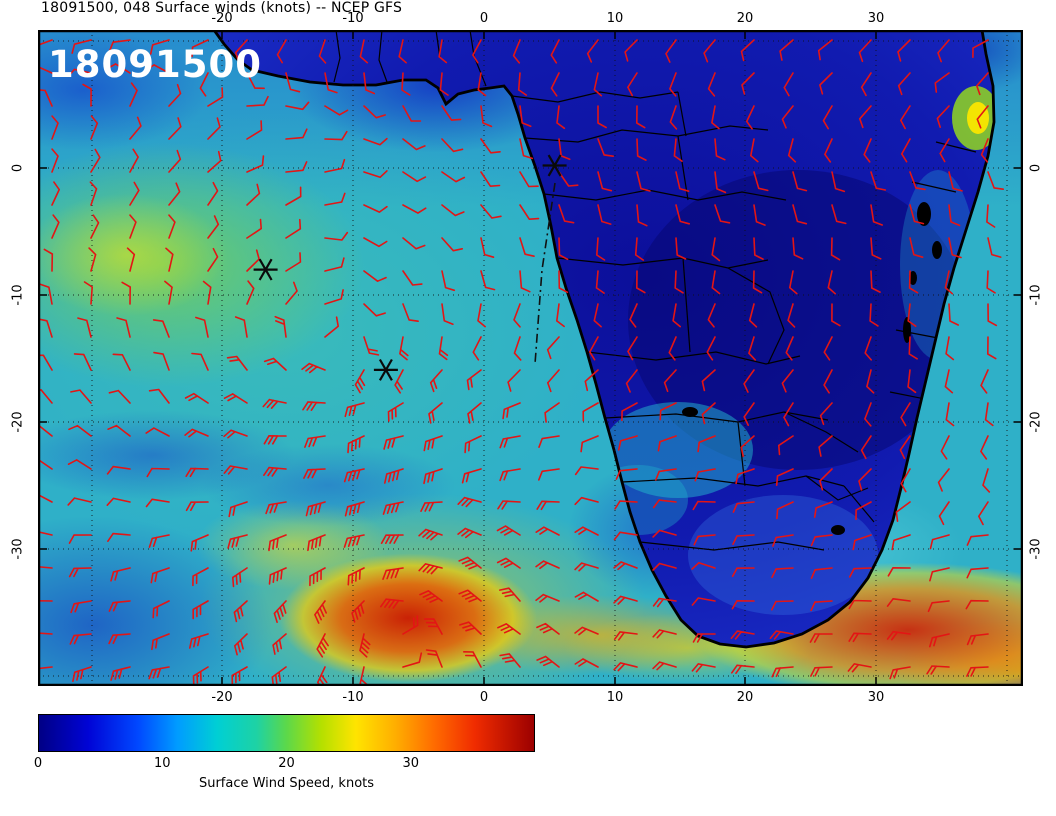 Image resolution: width=1056 pixels, height=816 pixels. I want to click on timestamp-label: 18091500, so click(155, 64).